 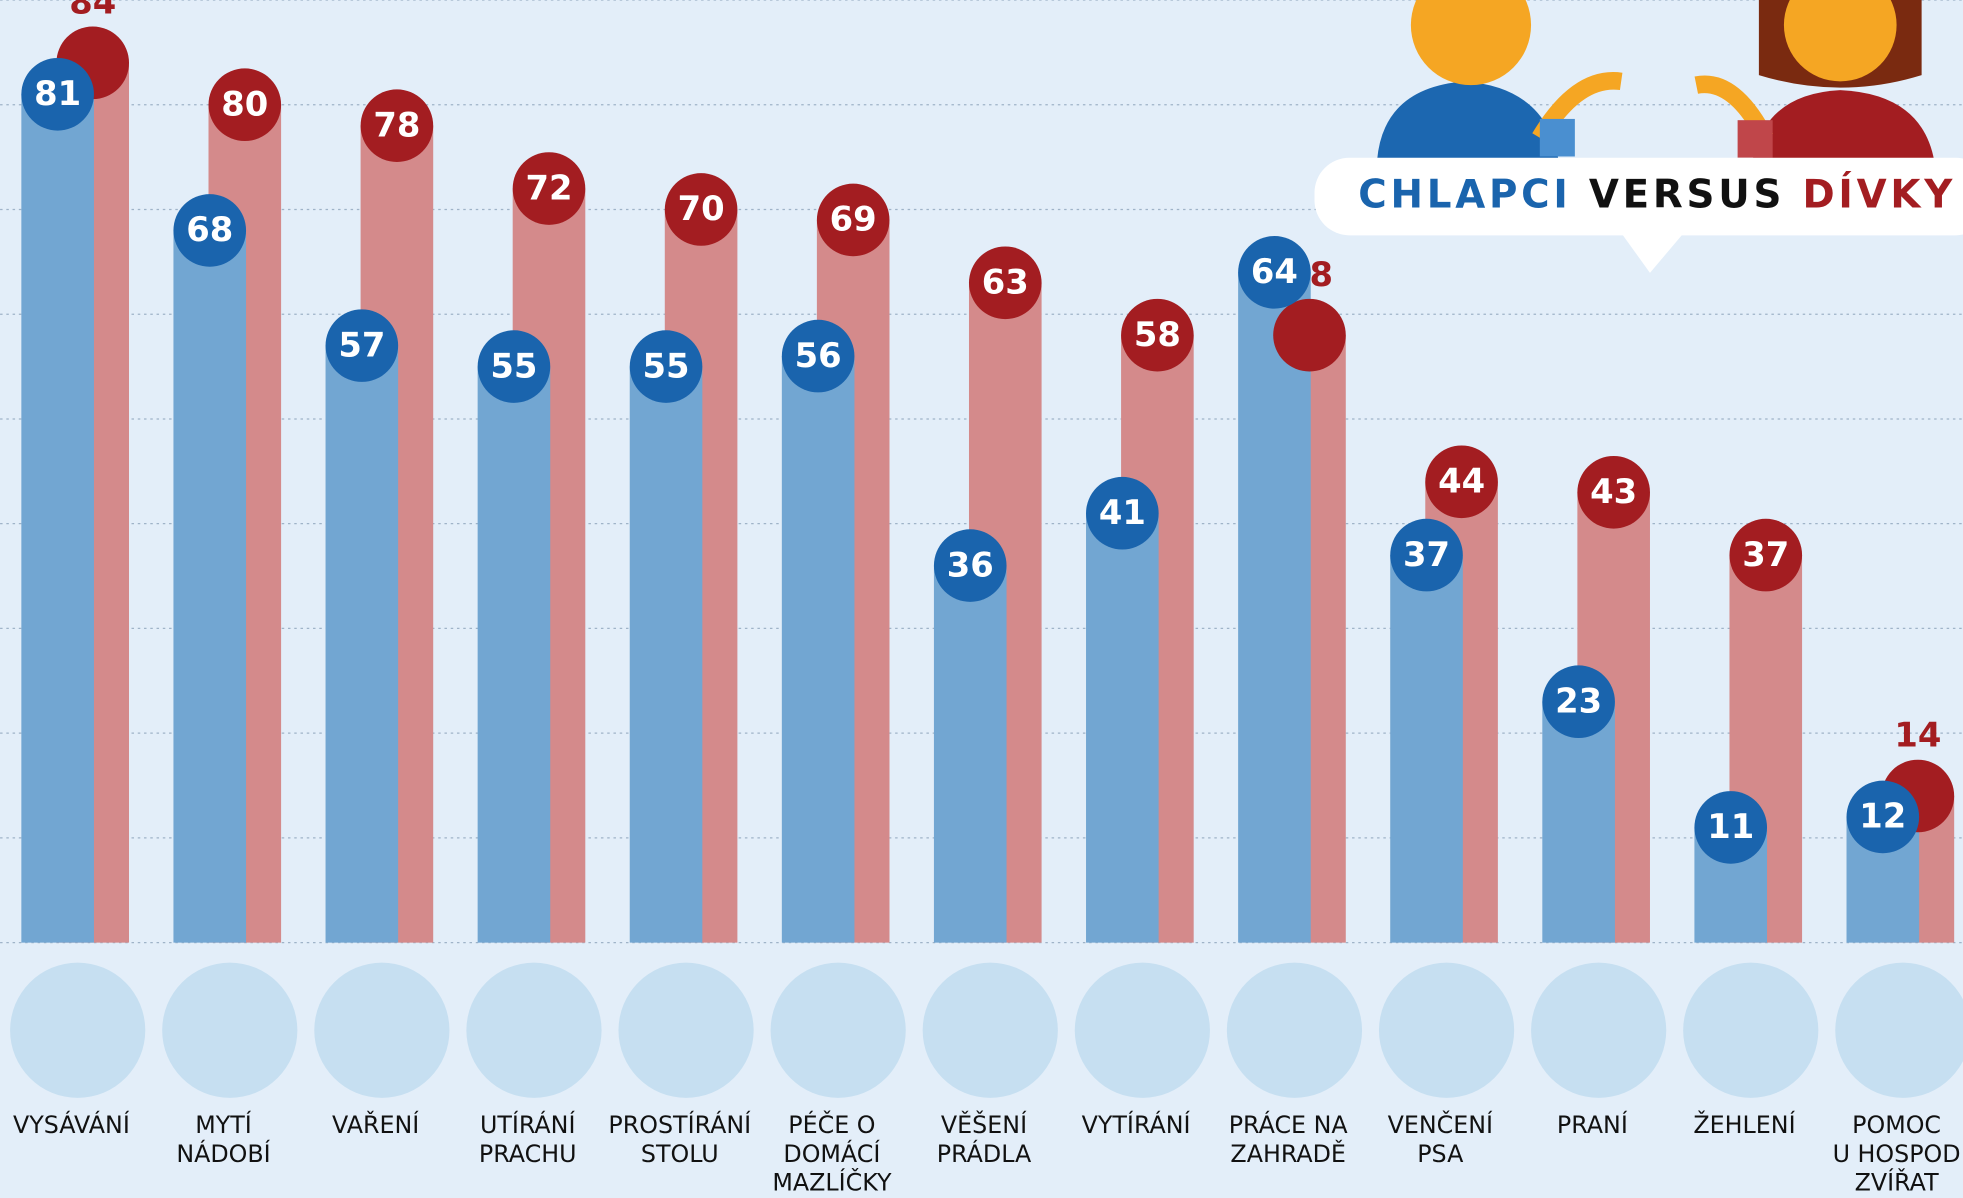 I want to click on data-label: 12, so click(x=1882, y=816).